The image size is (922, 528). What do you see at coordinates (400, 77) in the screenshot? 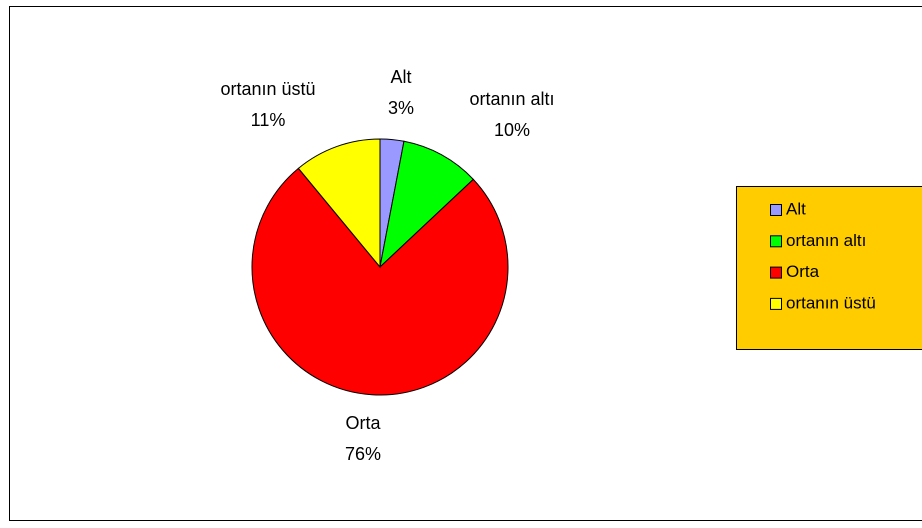
I see `slice-label: Alt` at bounding box center [400, 77].